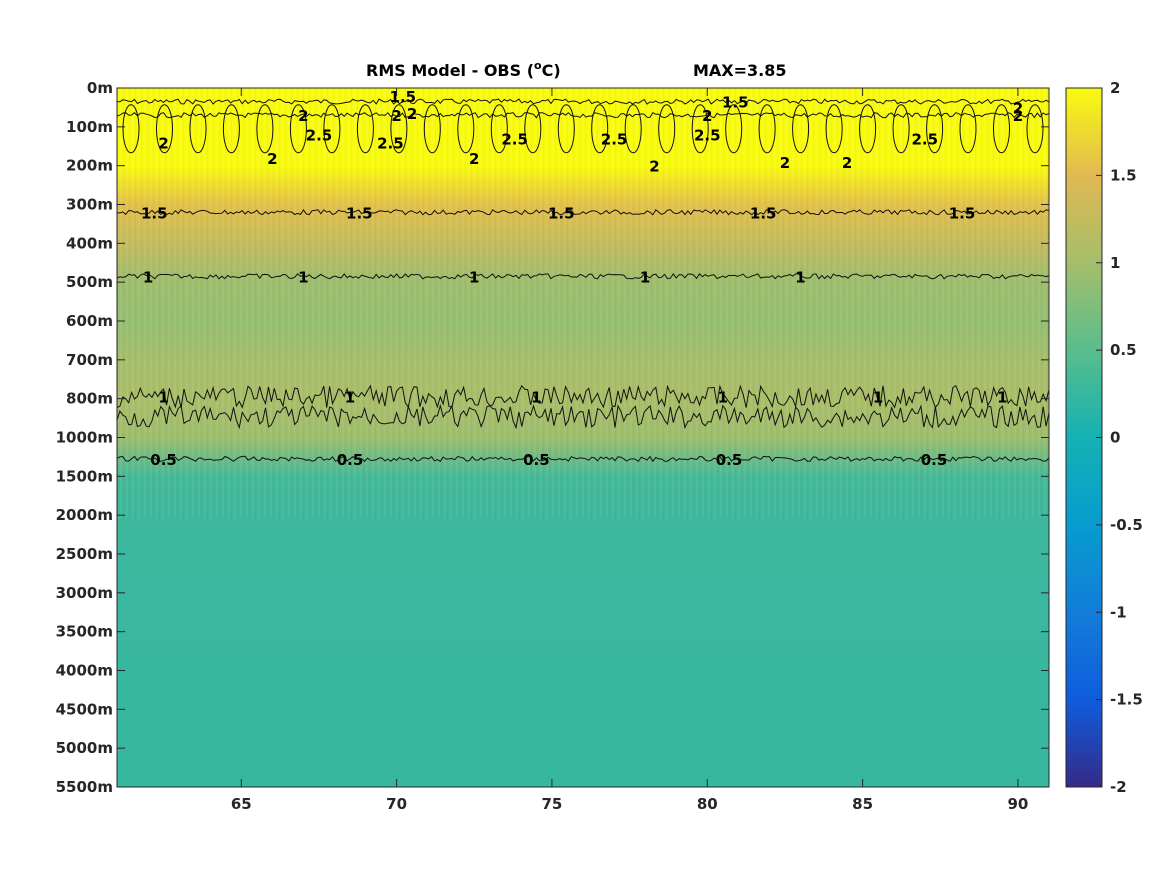 This screenshot has height=875, width=1167. What do you see at coordinates (89, 127) in the screenshot?
I see `y-tick-label: 100m` at bounding box center [89, 127].